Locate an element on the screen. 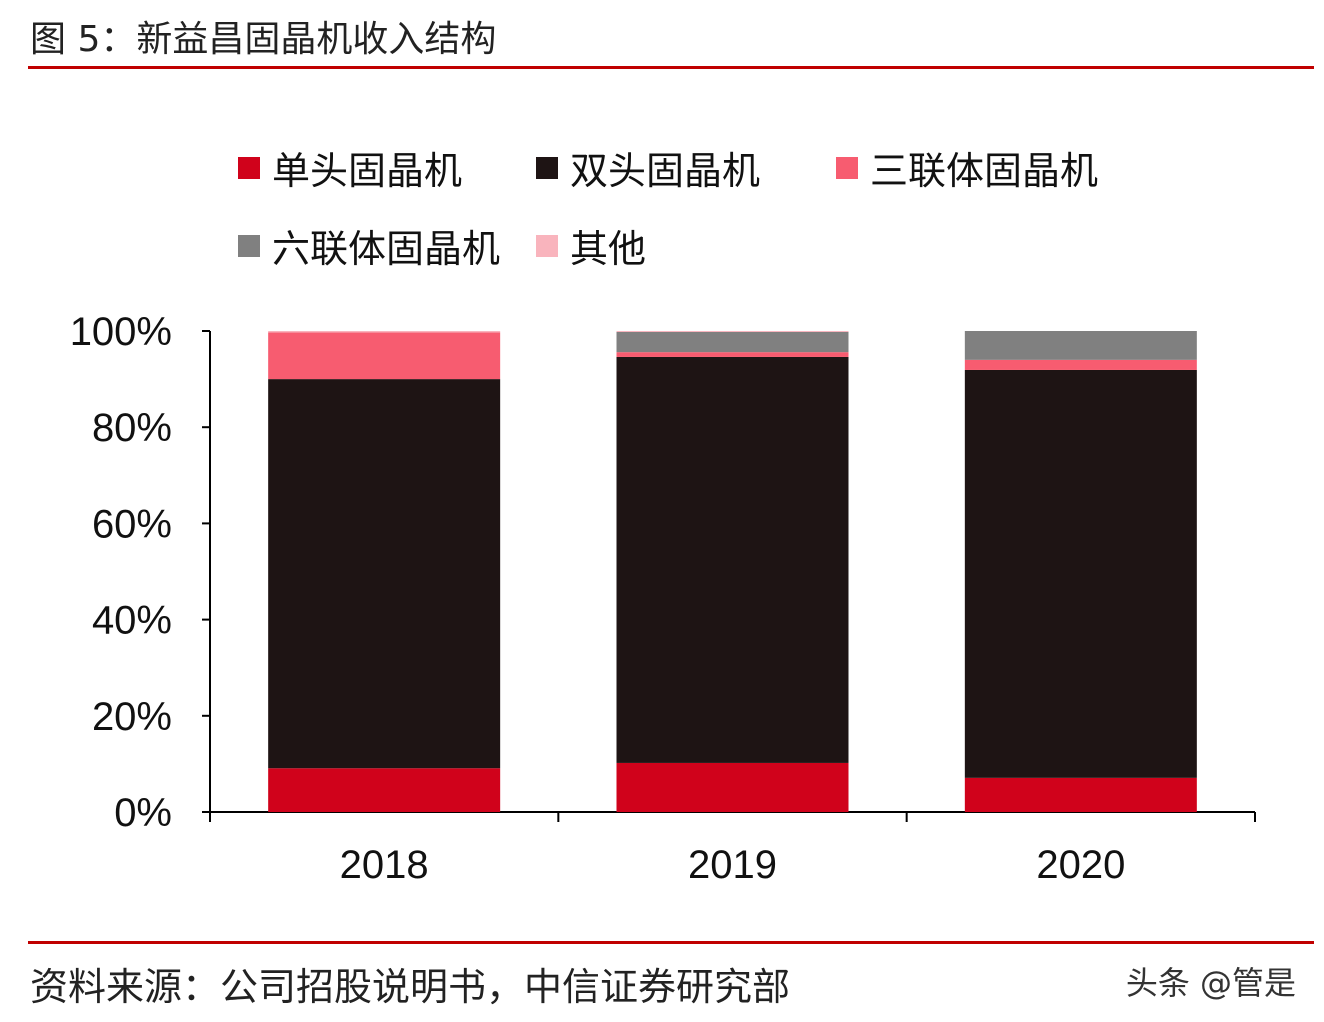  legend-item: 其他 is located at coordinates (591, 245).